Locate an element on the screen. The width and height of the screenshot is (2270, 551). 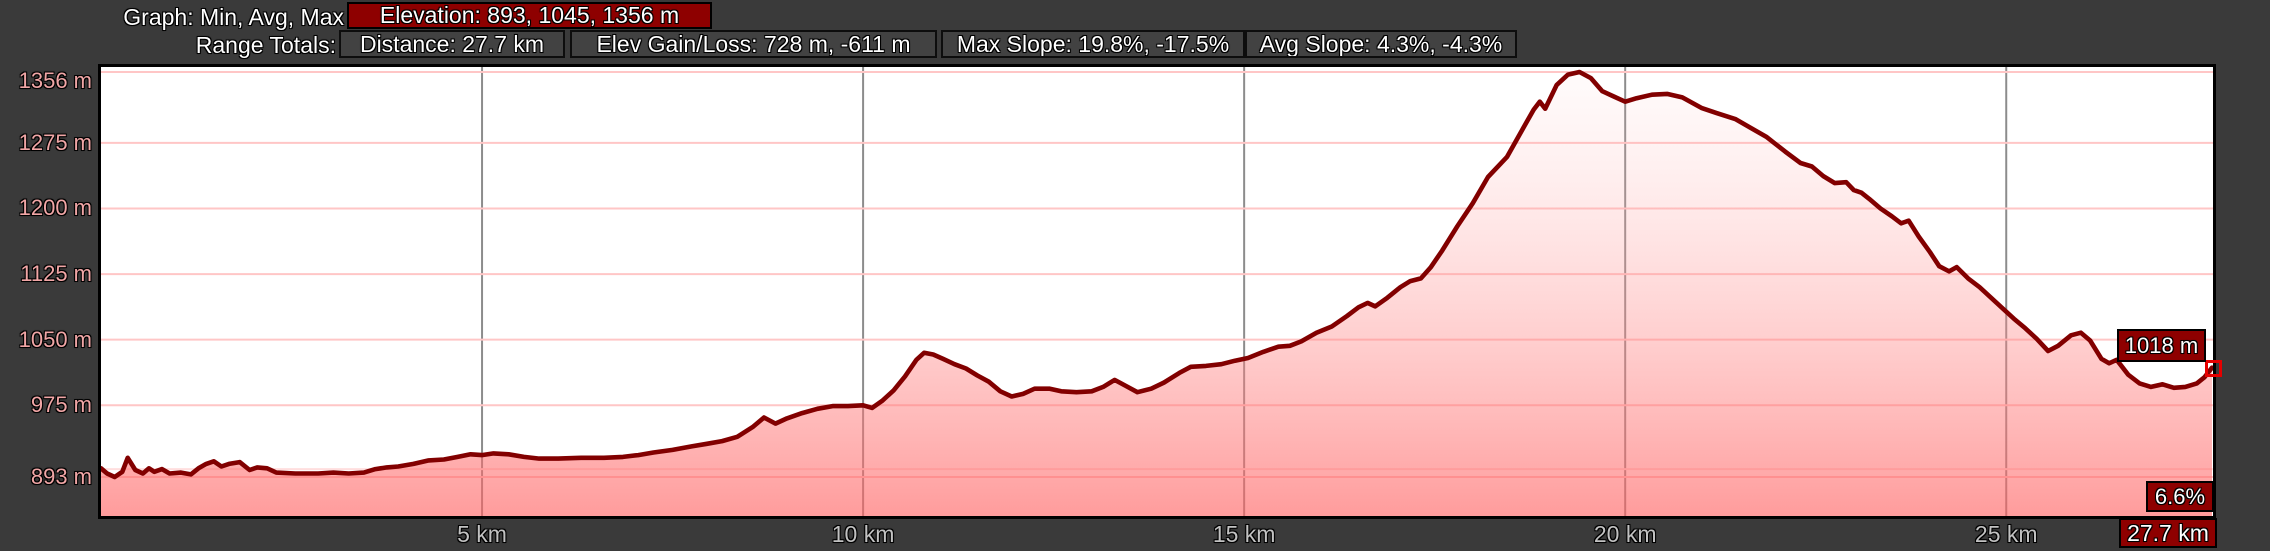
y-axis-tick-label: 1125 m is located at coordinates (56, 274).